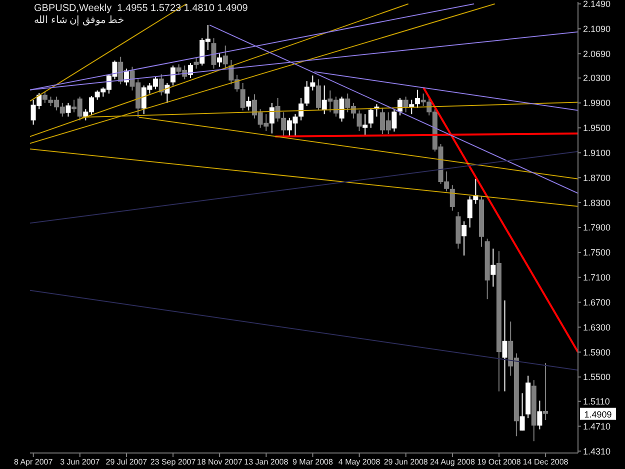  I want to click on x-tick-label: 19 Oct 2008, so click(499, 462).